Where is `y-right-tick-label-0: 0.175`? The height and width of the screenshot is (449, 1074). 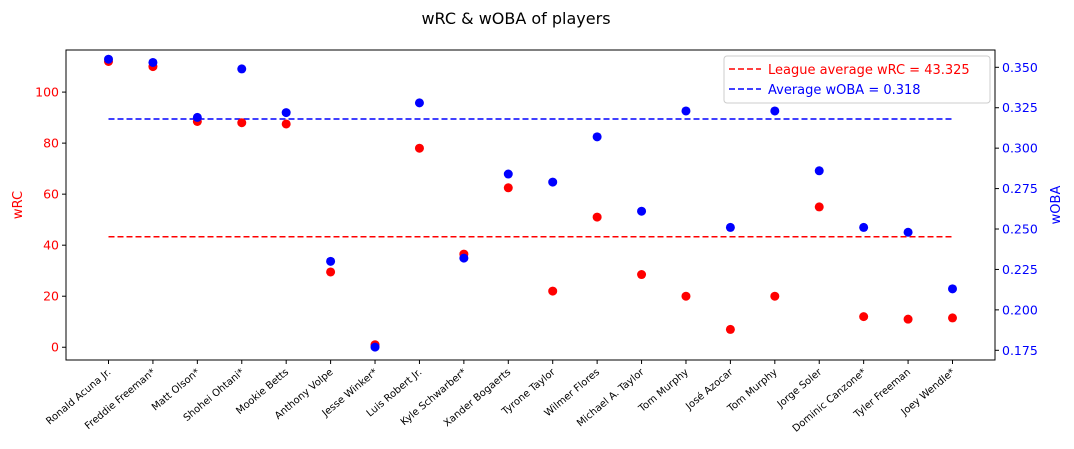
y-right-tick-label-0: 0.175 is located at coordinates (1020, 350).